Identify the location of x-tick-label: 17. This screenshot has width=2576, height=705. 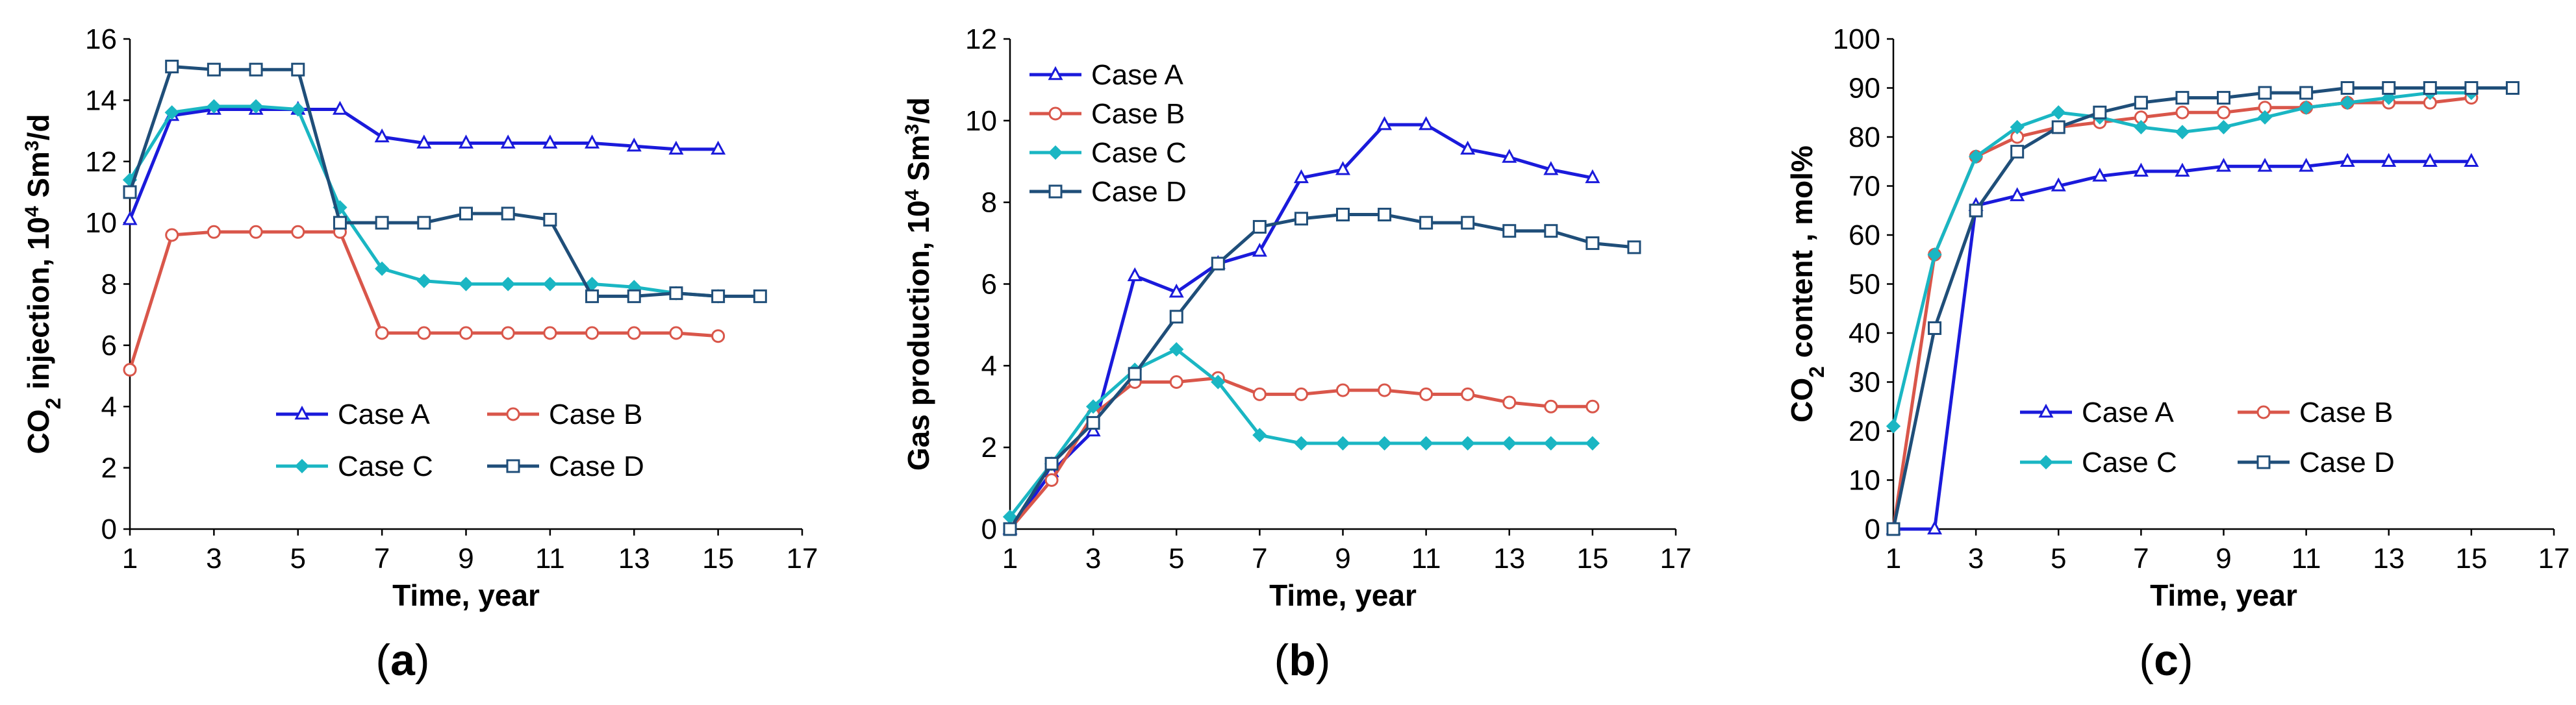
(1676, 559).